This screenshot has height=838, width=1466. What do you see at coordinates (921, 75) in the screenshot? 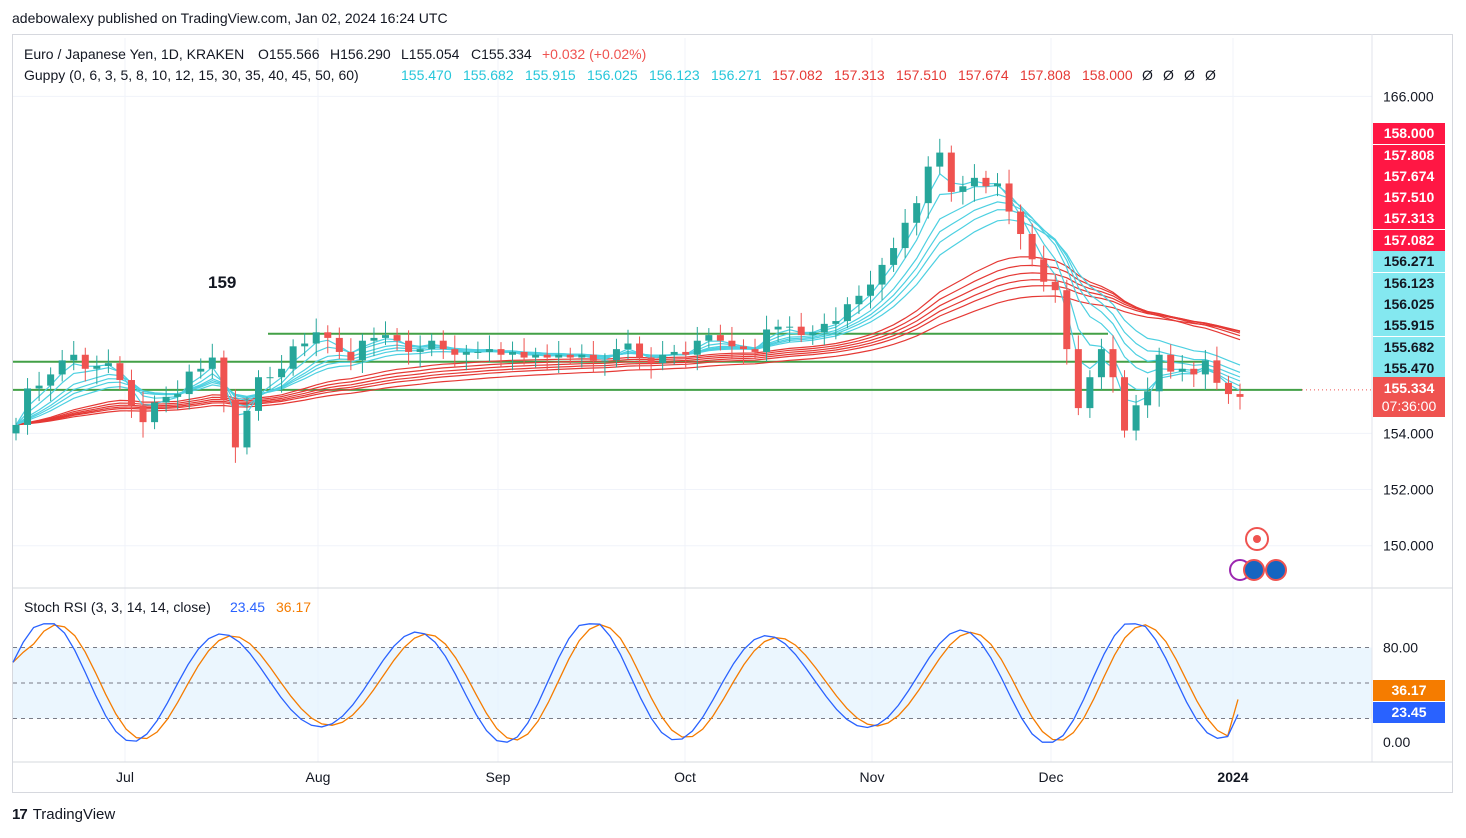
I see `guppy-slow-value: 157.510` at bounding box center [921, 75].